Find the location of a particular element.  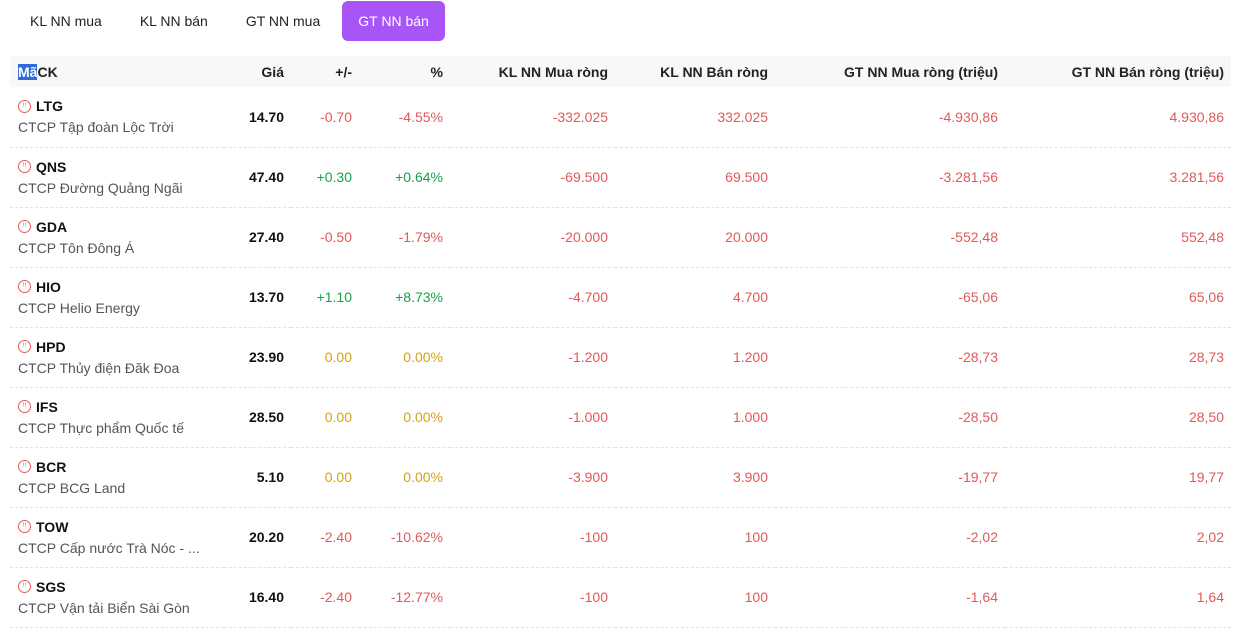

kl-sell-cell: 1.000 is located at coordinates (750, 417).